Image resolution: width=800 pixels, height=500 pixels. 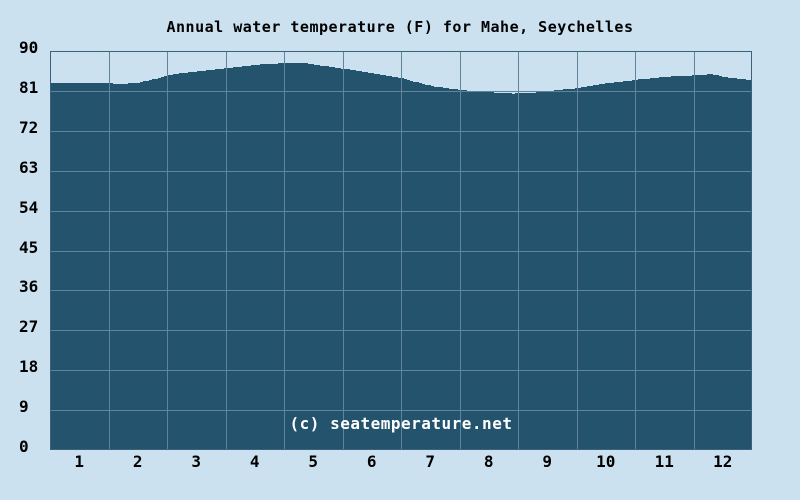 What do you see at coordinates (313, 461) in the screenshot?
I see `x-axis-tick-label: 5` at bounding box center [313, 461].